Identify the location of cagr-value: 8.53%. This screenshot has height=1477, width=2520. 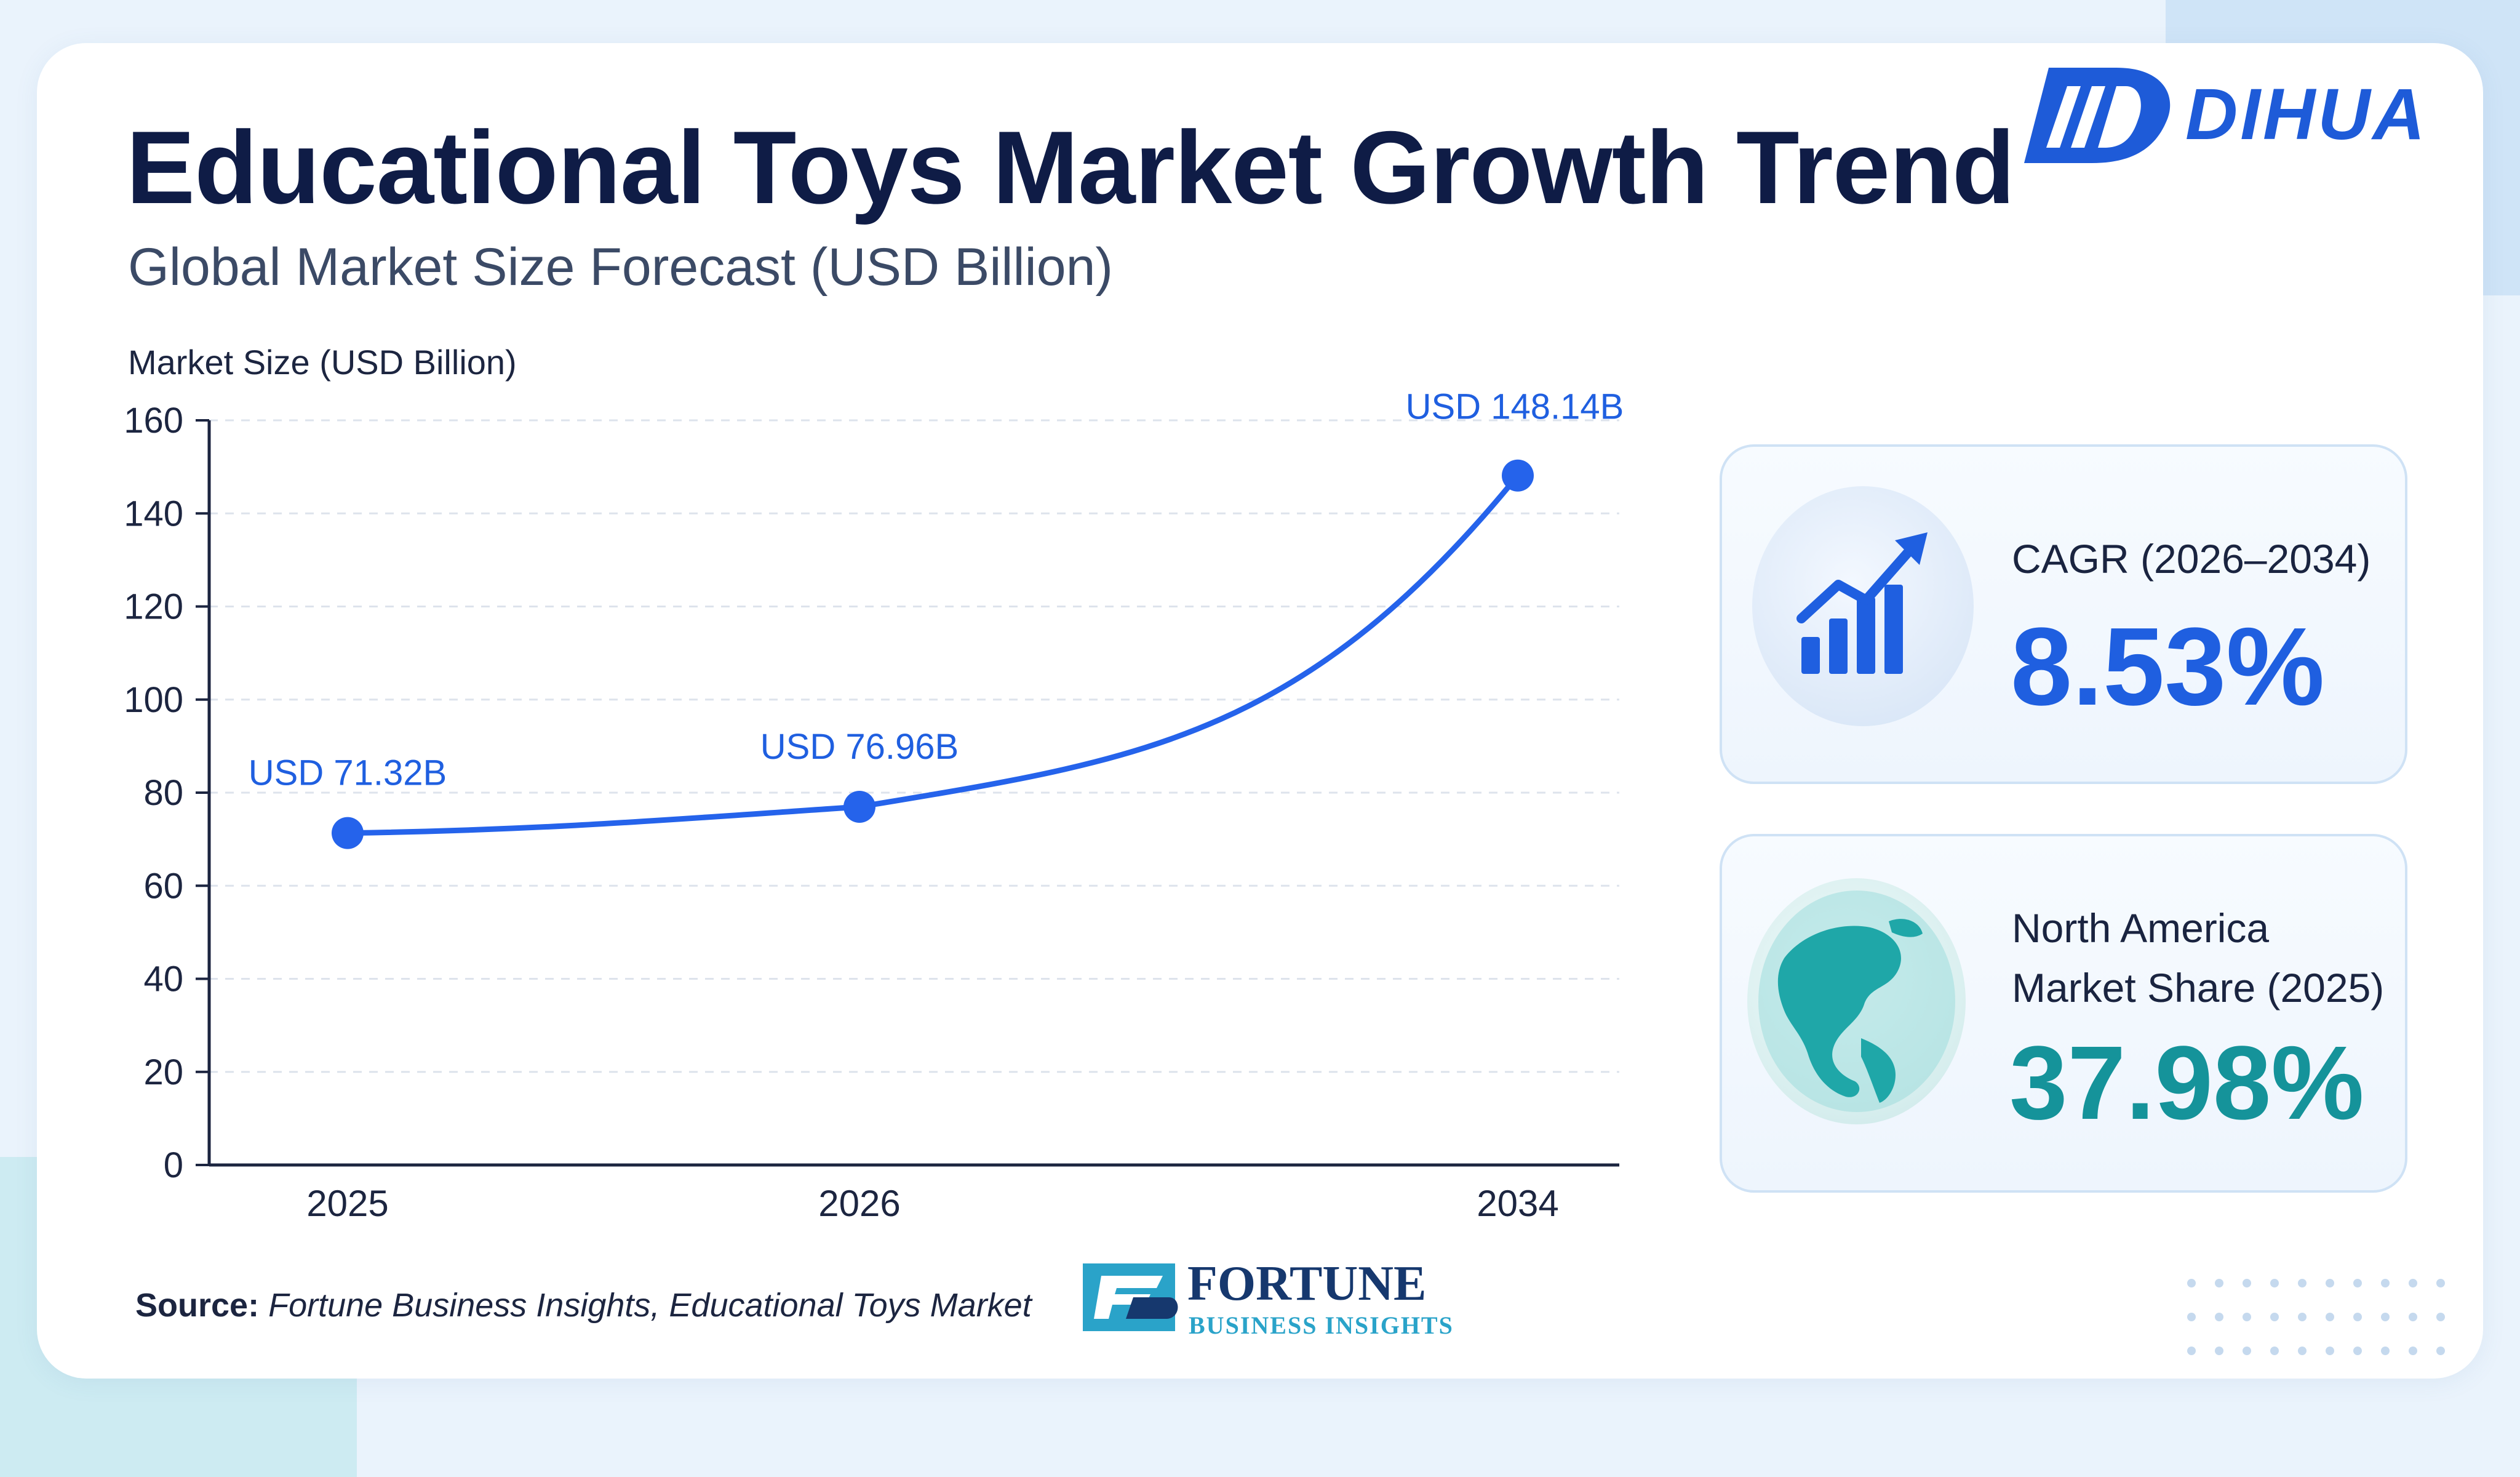
(2168, 667).